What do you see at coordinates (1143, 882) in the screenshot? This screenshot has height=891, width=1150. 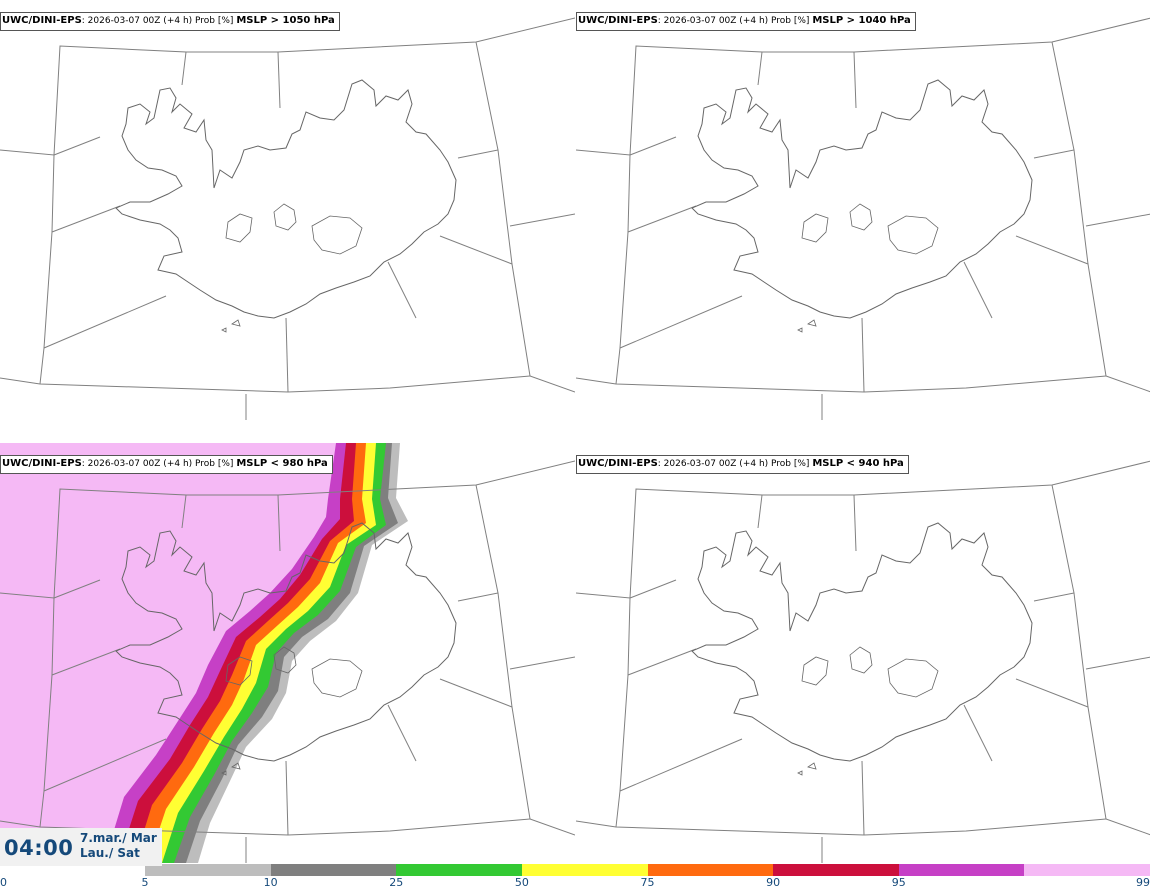 I see `legend-tick-label: 99` at bounding box center [1143, 882].